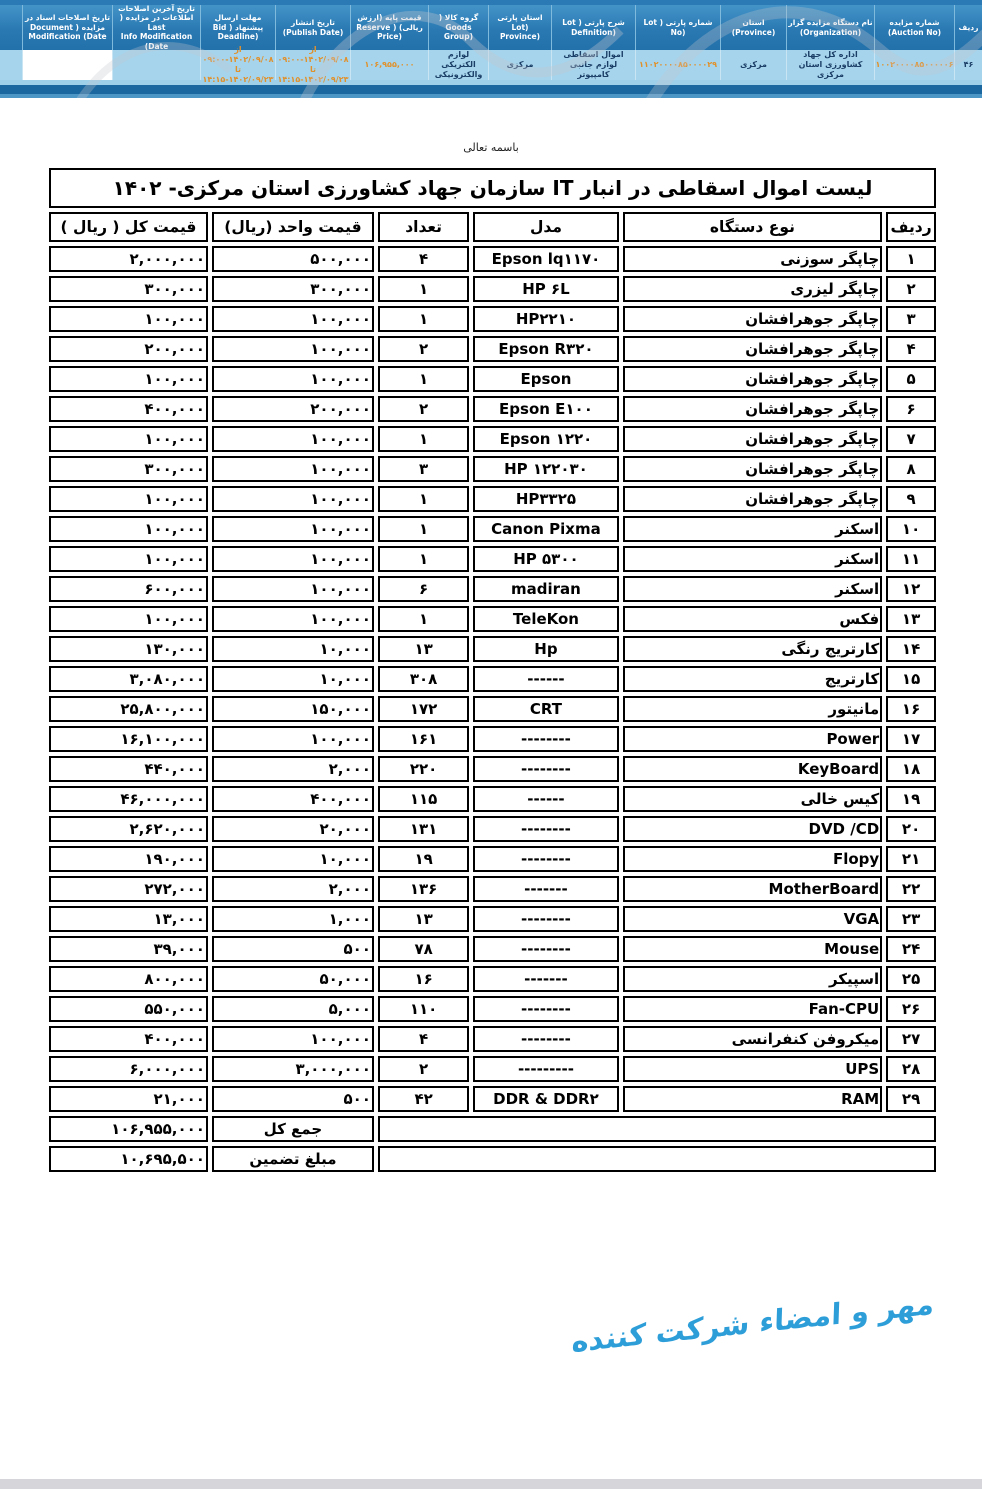 This screenshot has height=1489, width=982. Describe the element at coordinates (423, 799) in the screenshot. I see `cell-quantity: ۱۱۵` at that location.